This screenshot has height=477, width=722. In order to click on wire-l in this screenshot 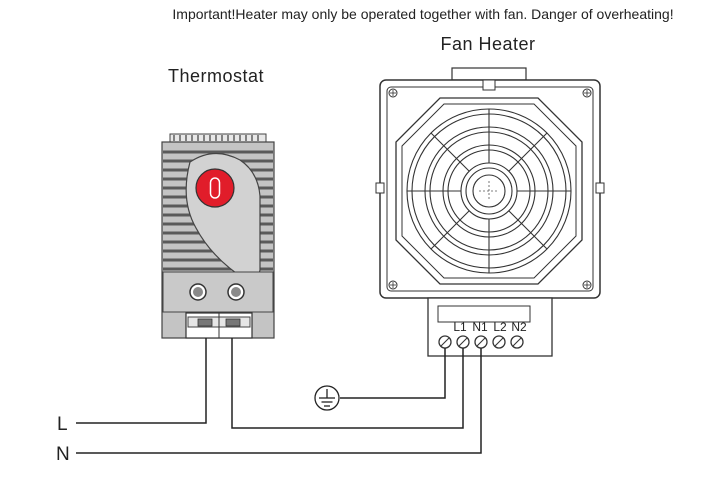, I will do `click(141, 381)`.